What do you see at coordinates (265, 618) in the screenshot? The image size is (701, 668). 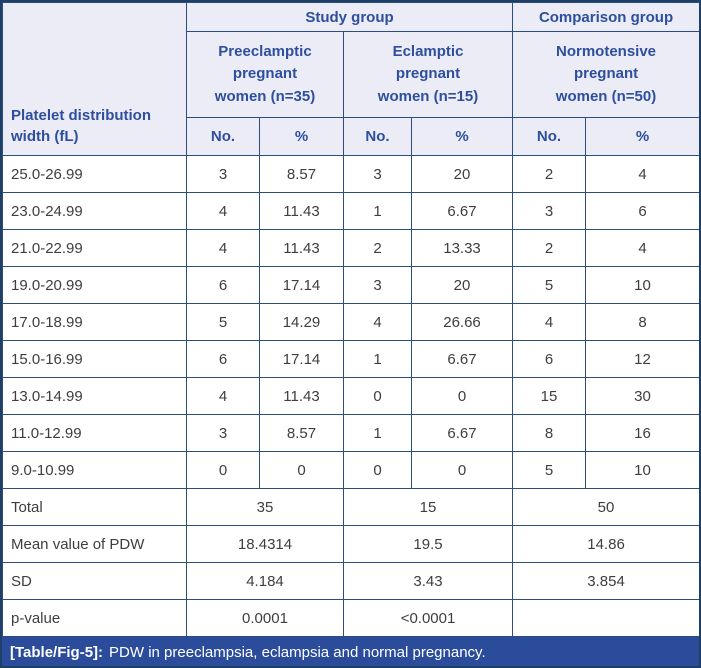 I see `summary-cell: 0.0001` at bounding box center [265, 618].